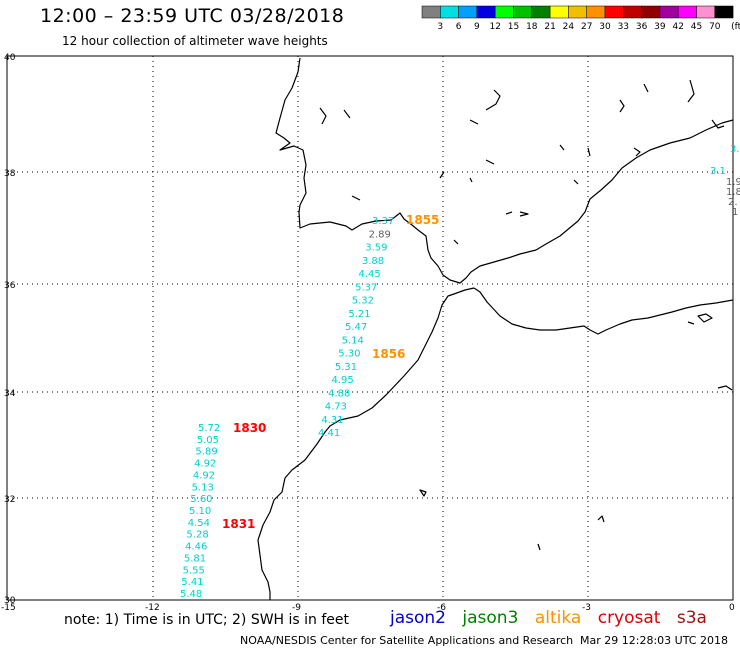  I want to click on swh-value: 1.8, so click(733, 192).